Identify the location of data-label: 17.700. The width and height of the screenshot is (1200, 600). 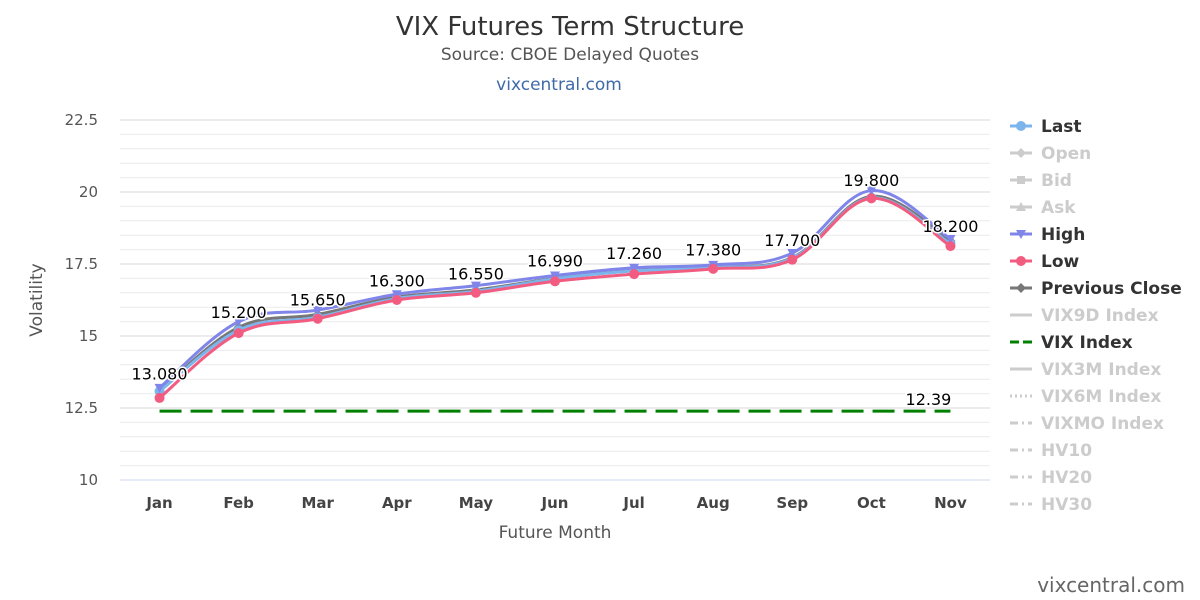
(792, 240).